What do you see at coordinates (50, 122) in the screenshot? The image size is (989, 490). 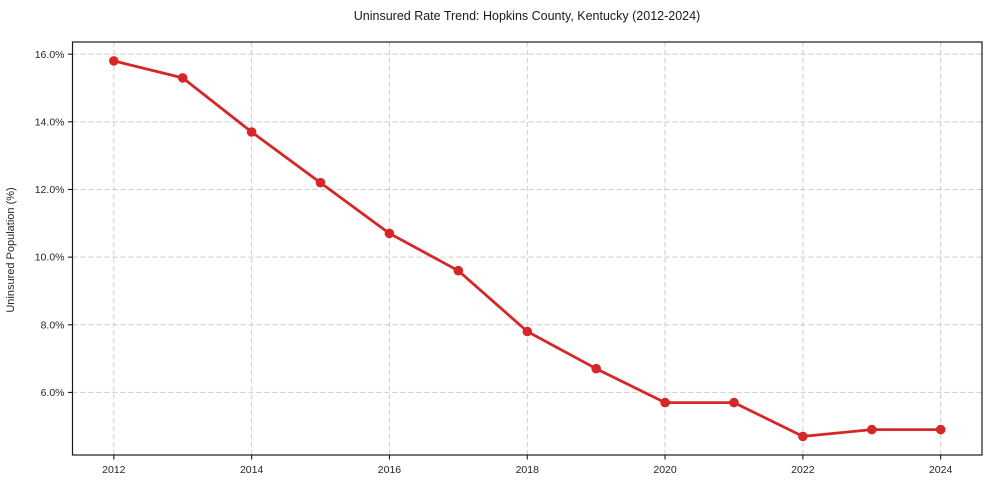 I see `y-tick-label: 14.0%` at bounding box center [50, 122].